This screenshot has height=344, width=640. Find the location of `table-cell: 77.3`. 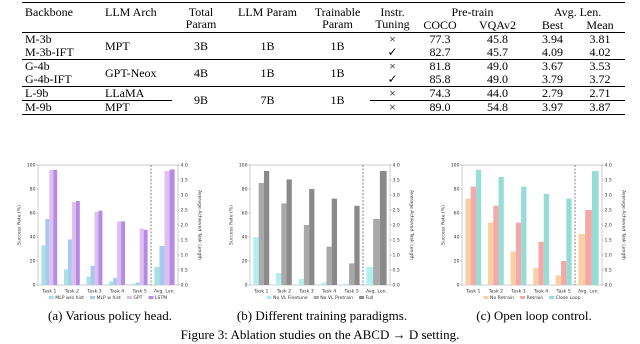

table-cell: 77.3 is located at coordinates (440, 38).